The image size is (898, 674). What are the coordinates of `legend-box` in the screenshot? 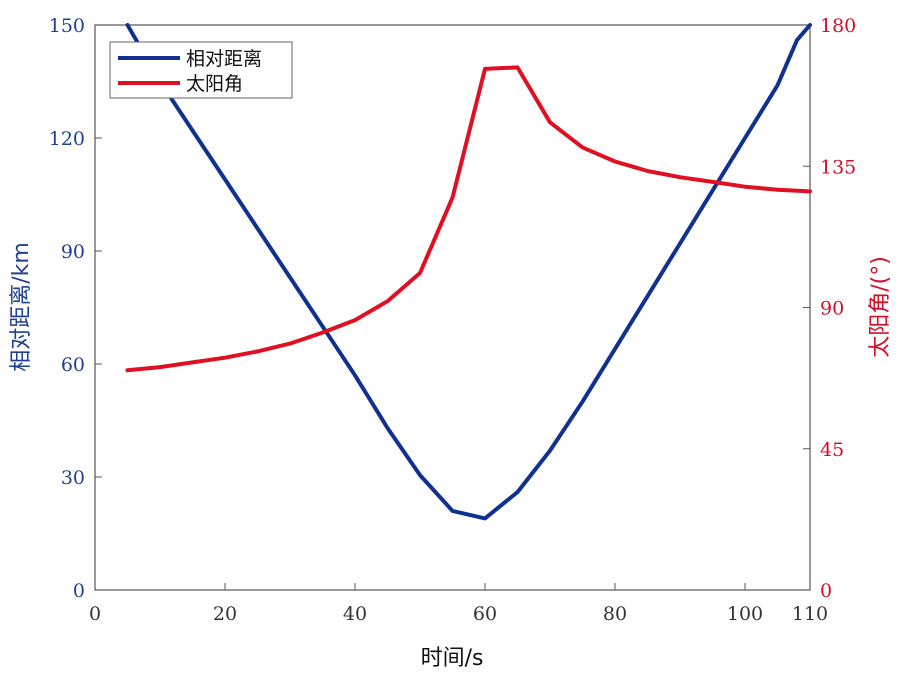 It's located at (201, 70).